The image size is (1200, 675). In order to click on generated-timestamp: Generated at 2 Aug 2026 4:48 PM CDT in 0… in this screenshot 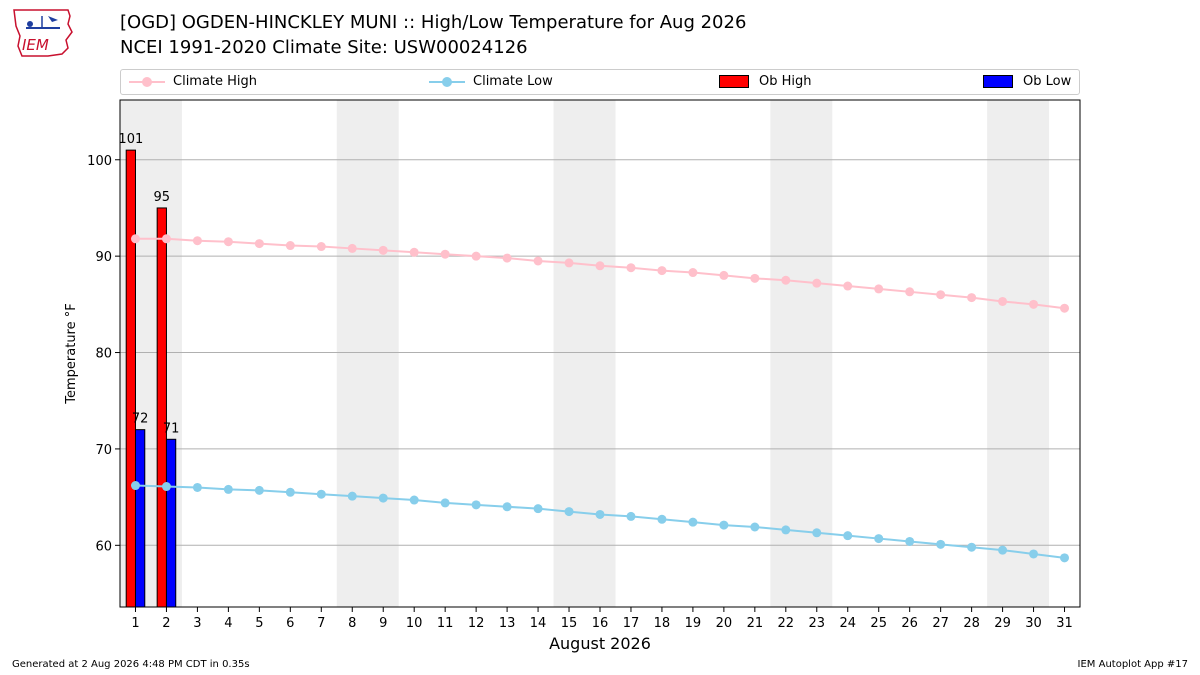, I will do `click(131, 664)`.